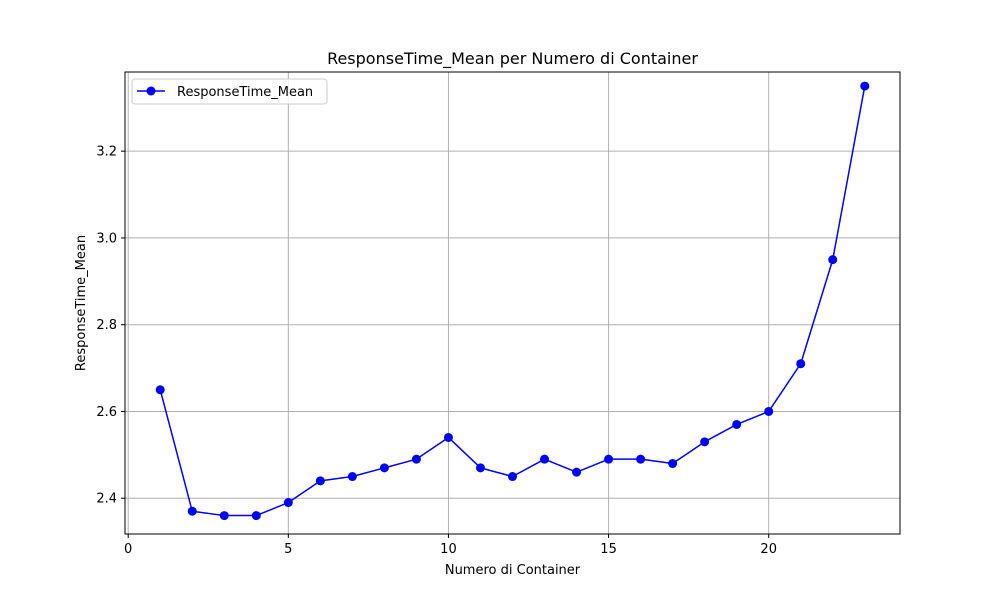  Describe the element at coordinates (608, 549) in the screenshot. I see `x-tick-label: 15` at that location.